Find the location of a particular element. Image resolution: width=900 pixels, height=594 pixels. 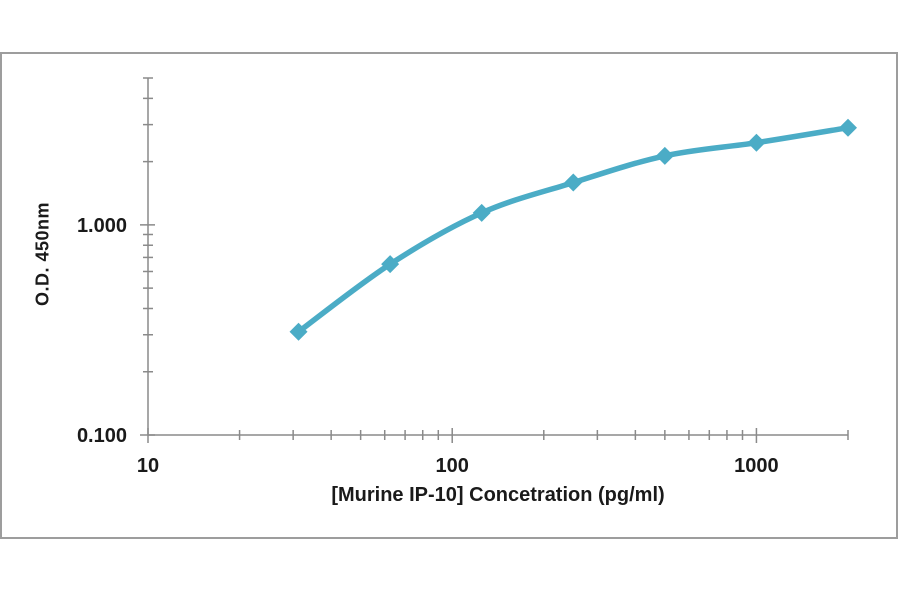

y-axis-title: O.D. 450nm is located at coordinates (42, 254).